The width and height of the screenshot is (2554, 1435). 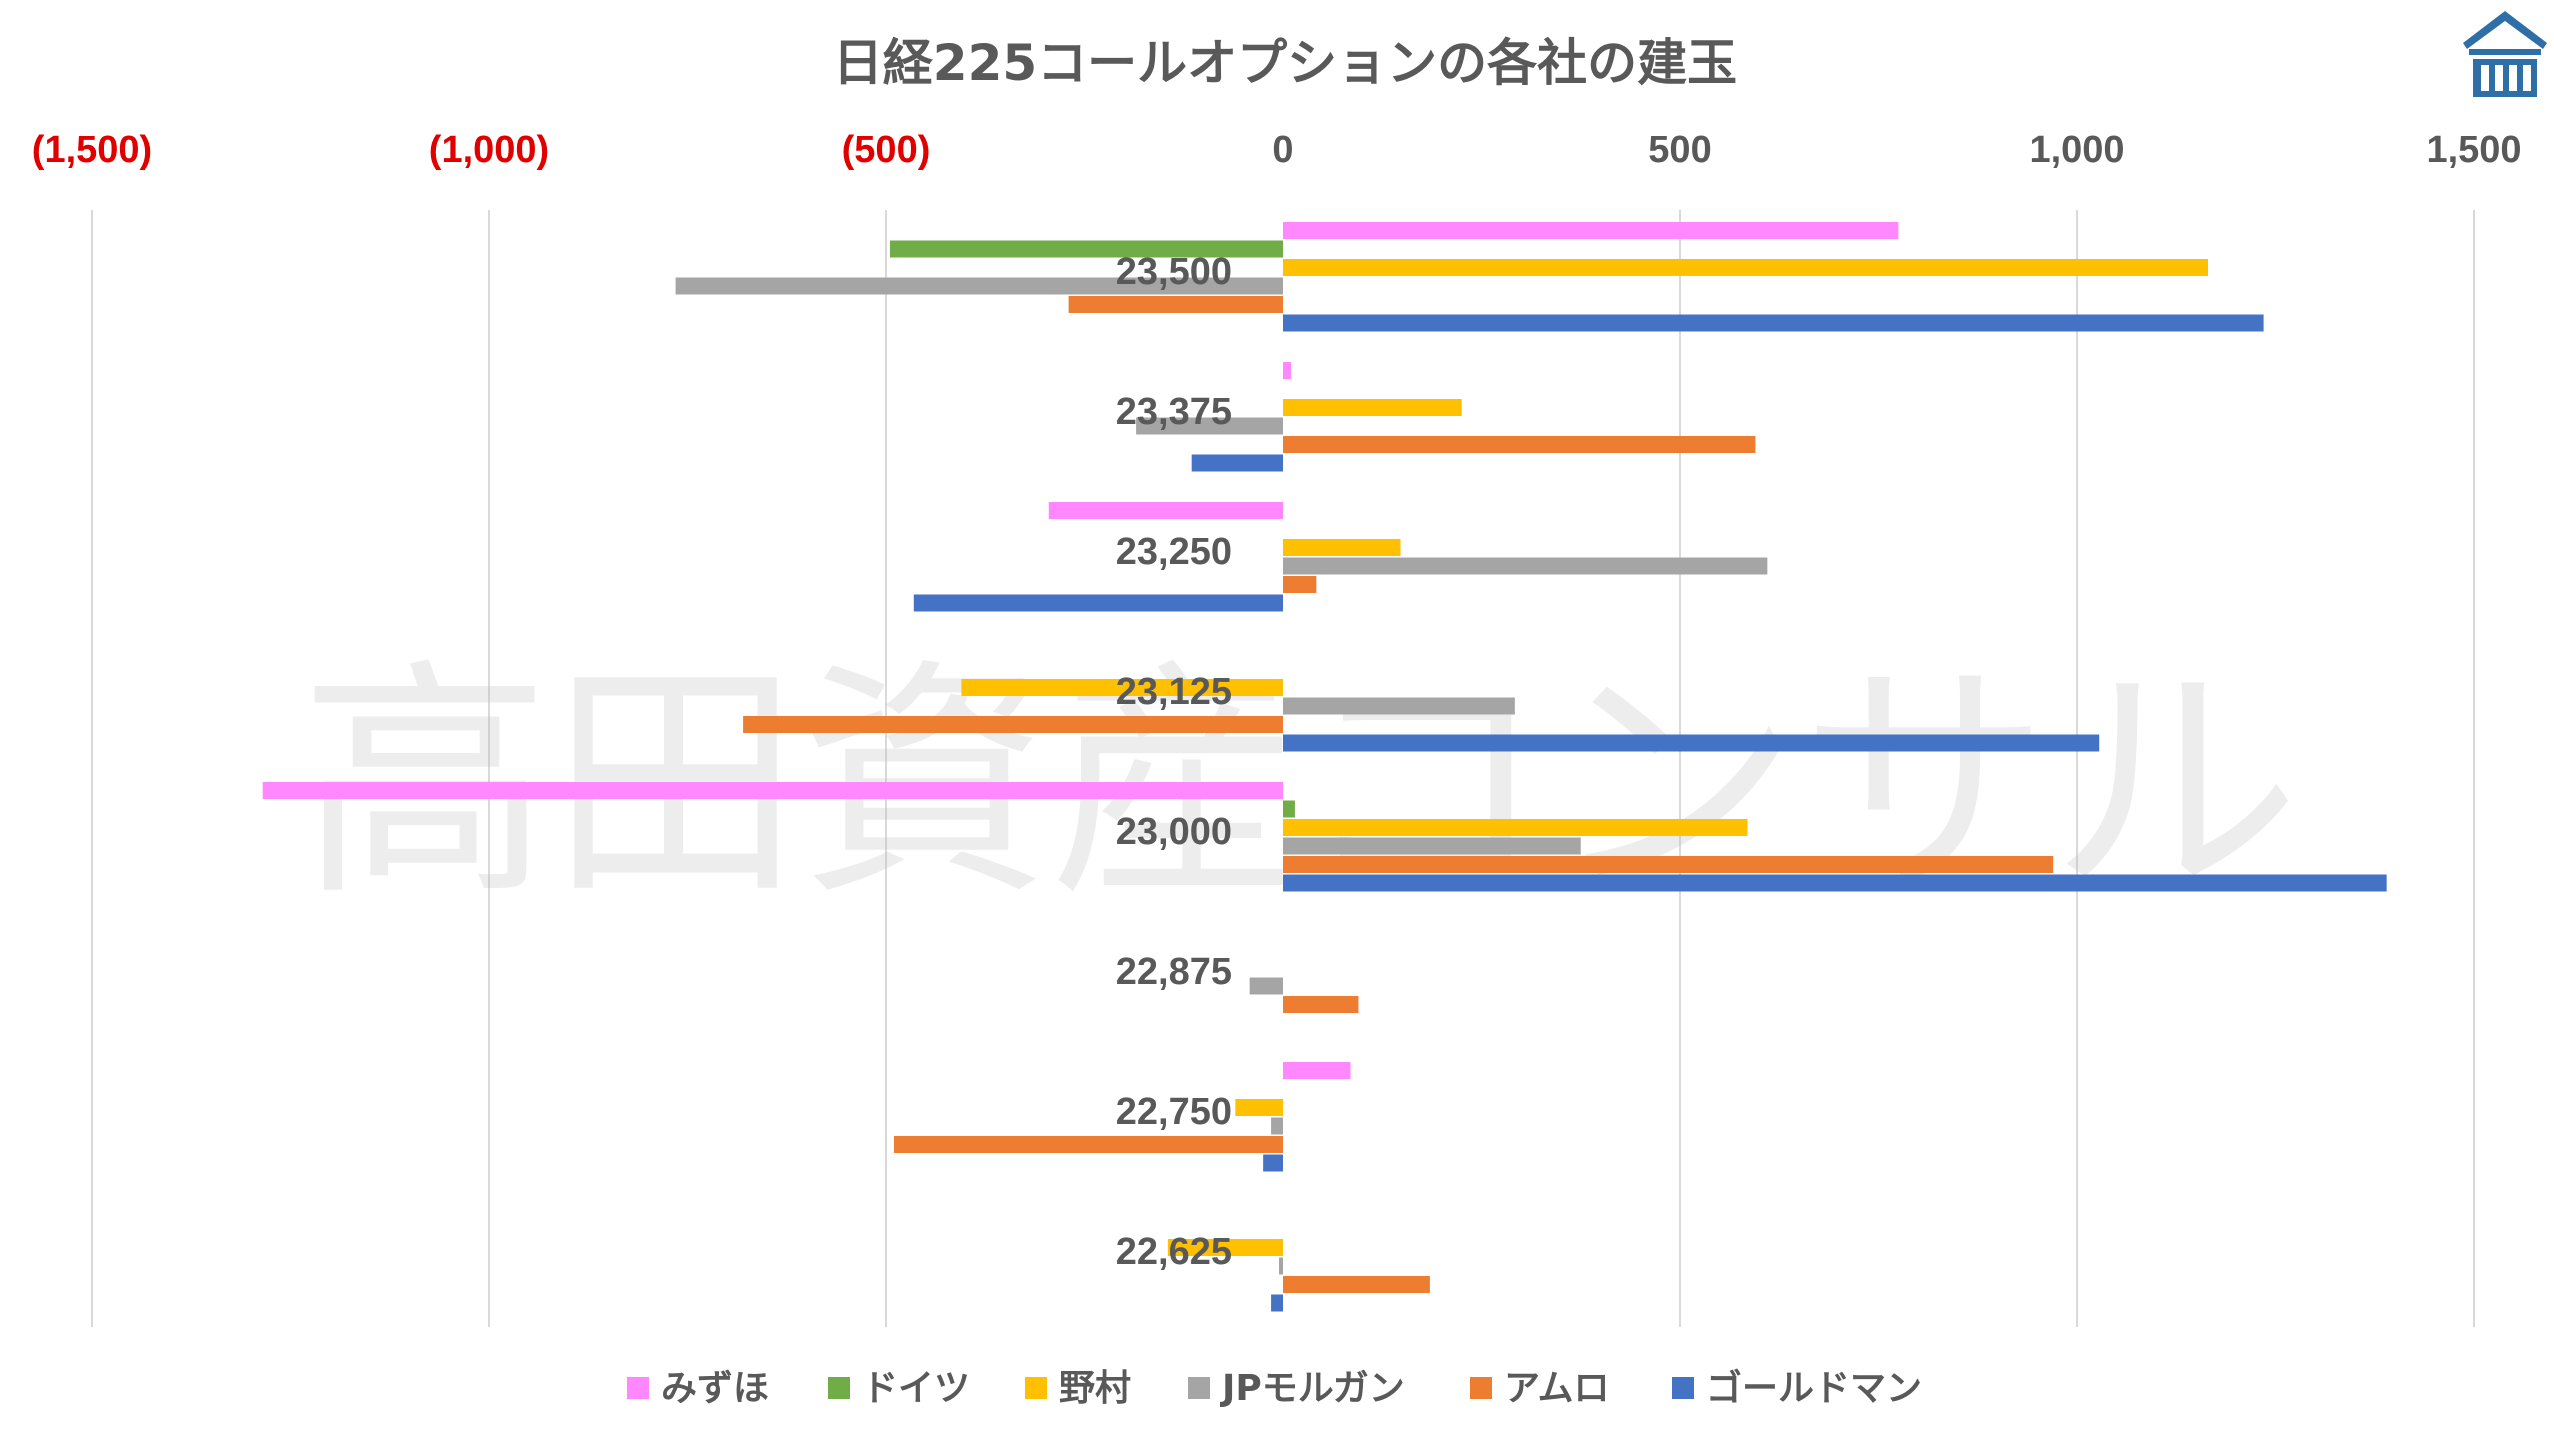 What do you see at coordinates (2505, 54) in the screenshot?
I see `building-logo-icon` at bounding box center [2505, 54].